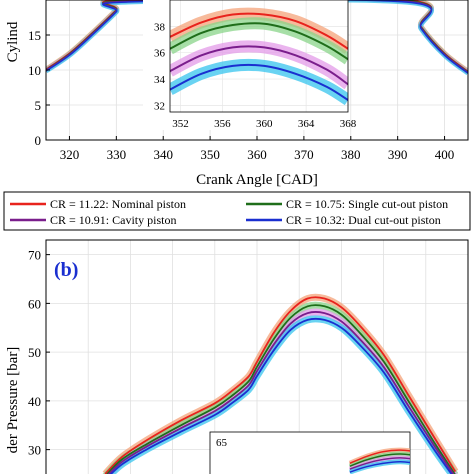 Image resolution: width=474 pixels, height=474 pixels. I want to click on panel-a-x-ticks: 320 330 340 350 360 370 380 390 400, so click(257, 149).